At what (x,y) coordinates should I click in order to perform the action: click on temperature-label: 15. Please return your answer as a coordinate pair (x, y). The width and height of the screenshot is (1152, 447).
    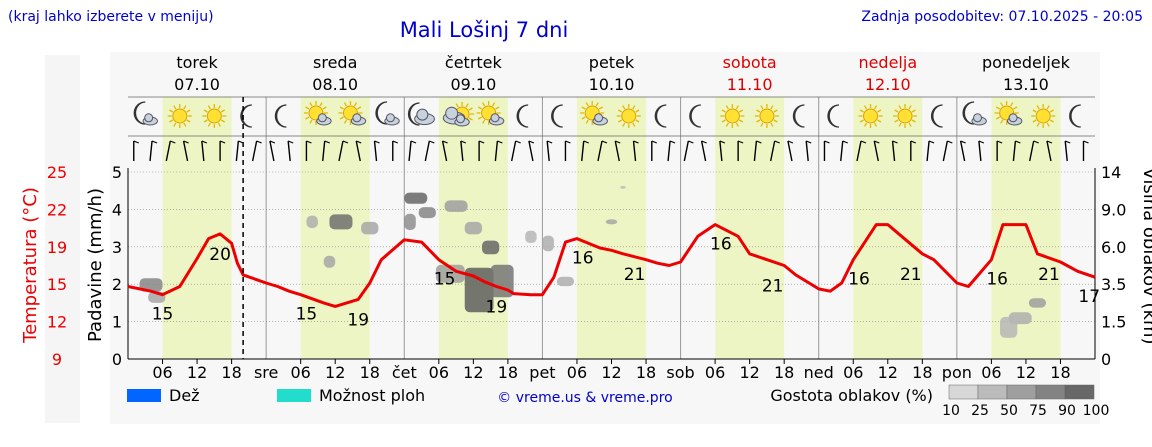
    Looking at the image, I should click on (445, 280).